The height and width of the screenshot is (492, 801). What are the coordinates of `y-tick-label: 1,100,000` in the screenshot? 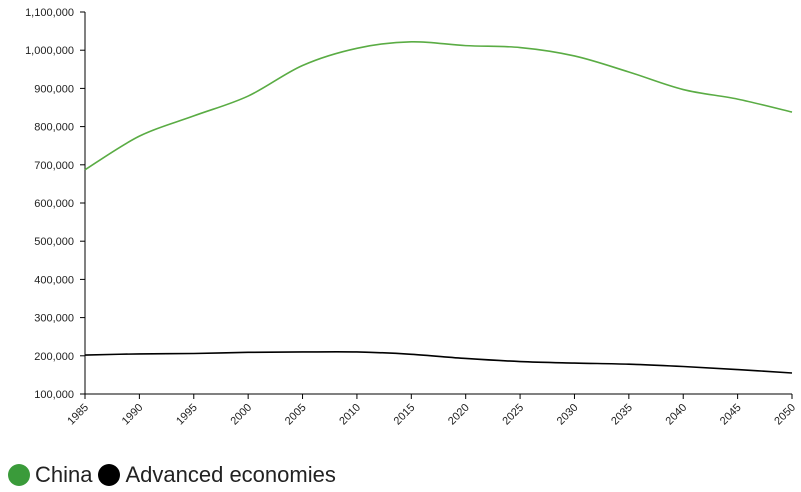 It's located at (49, 13).